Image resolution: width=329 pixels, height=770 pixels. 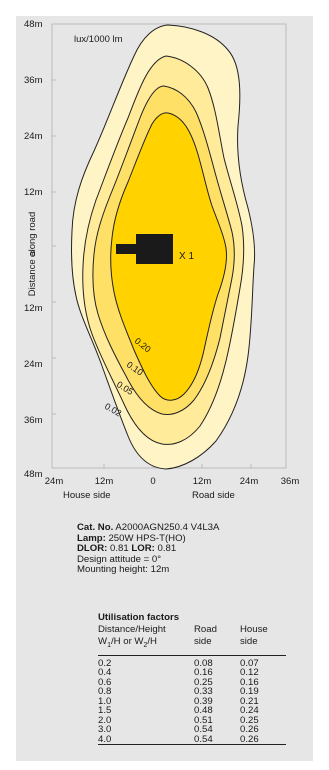 I want to click on uf-cell-road: 0.25, so click(x=203, y=682).